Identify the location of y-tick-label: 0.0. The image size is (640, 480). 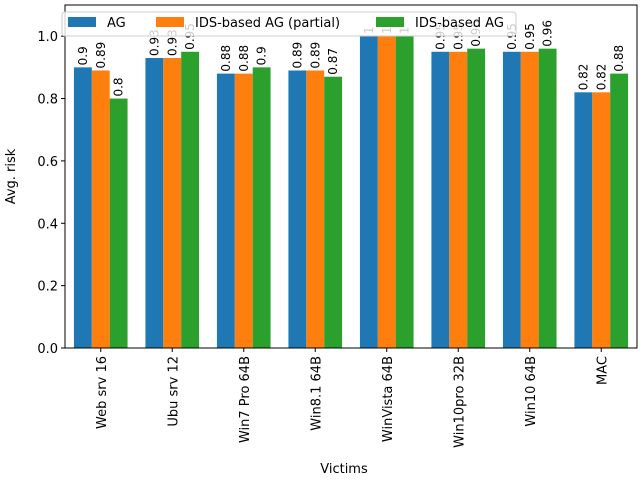
(47, 349).